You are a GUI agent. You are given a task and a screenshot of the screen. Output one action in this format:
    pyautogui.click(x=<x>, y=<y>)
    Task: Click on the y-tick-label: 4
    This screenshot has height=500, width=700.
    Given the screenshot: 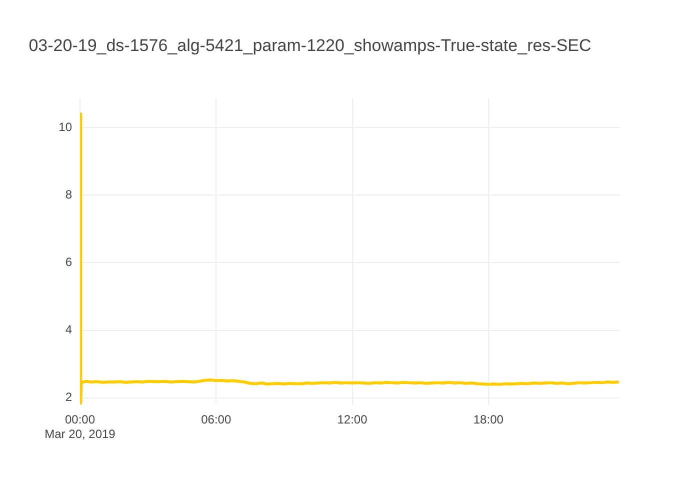 What is the action you would take?
    pyautogui.click(x=68, y=329)
    